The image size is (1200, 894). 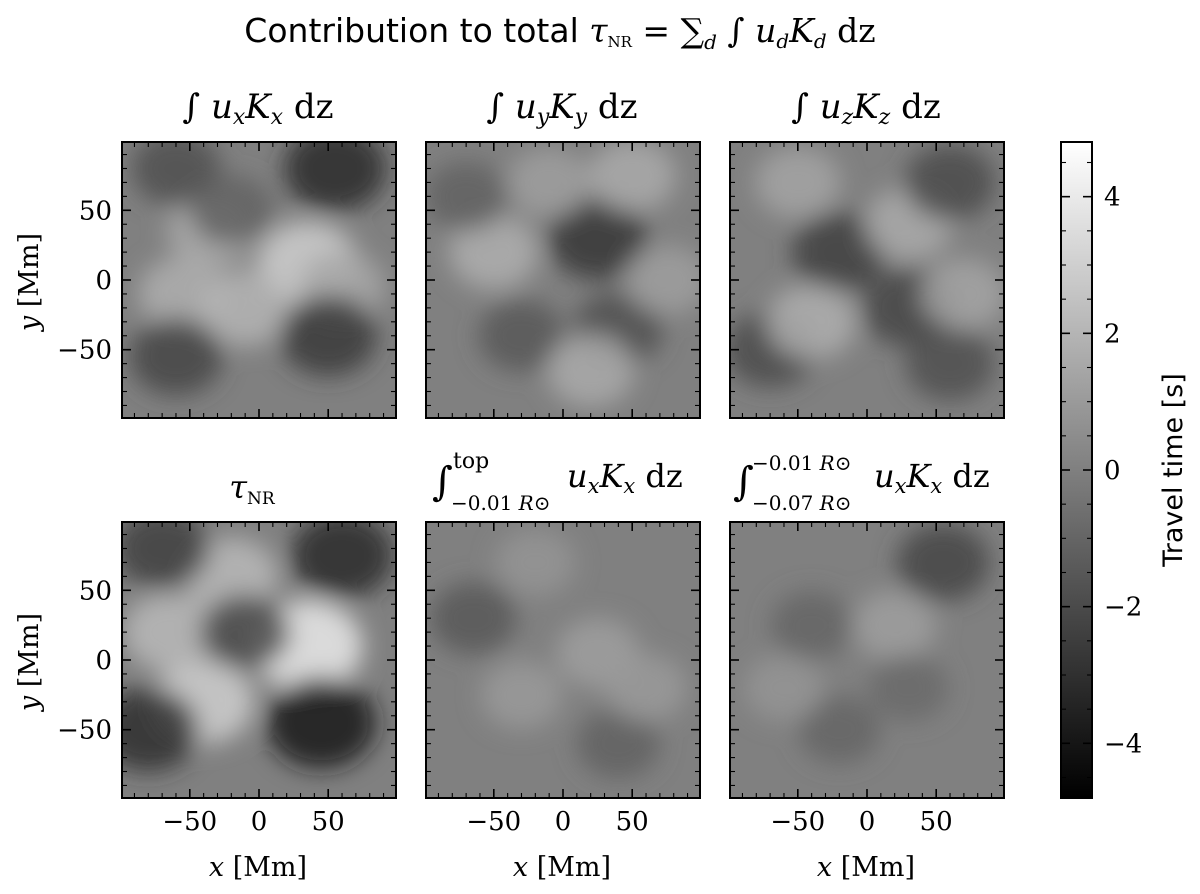 What do you see at coordinates (559, 32) in the screenshot?
I see `figure-title: Contribution to total τNR = ∑d ∫ udKd dz` at bounding box center [559, 32].